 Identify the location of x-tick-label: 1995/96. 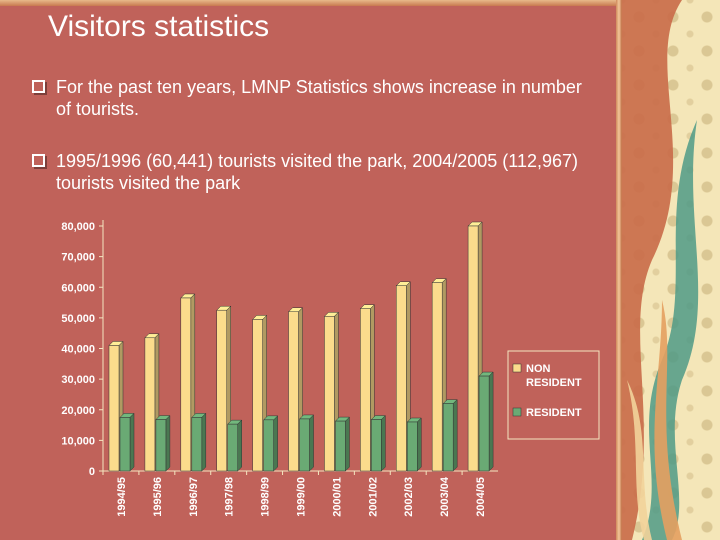
(158, 497).